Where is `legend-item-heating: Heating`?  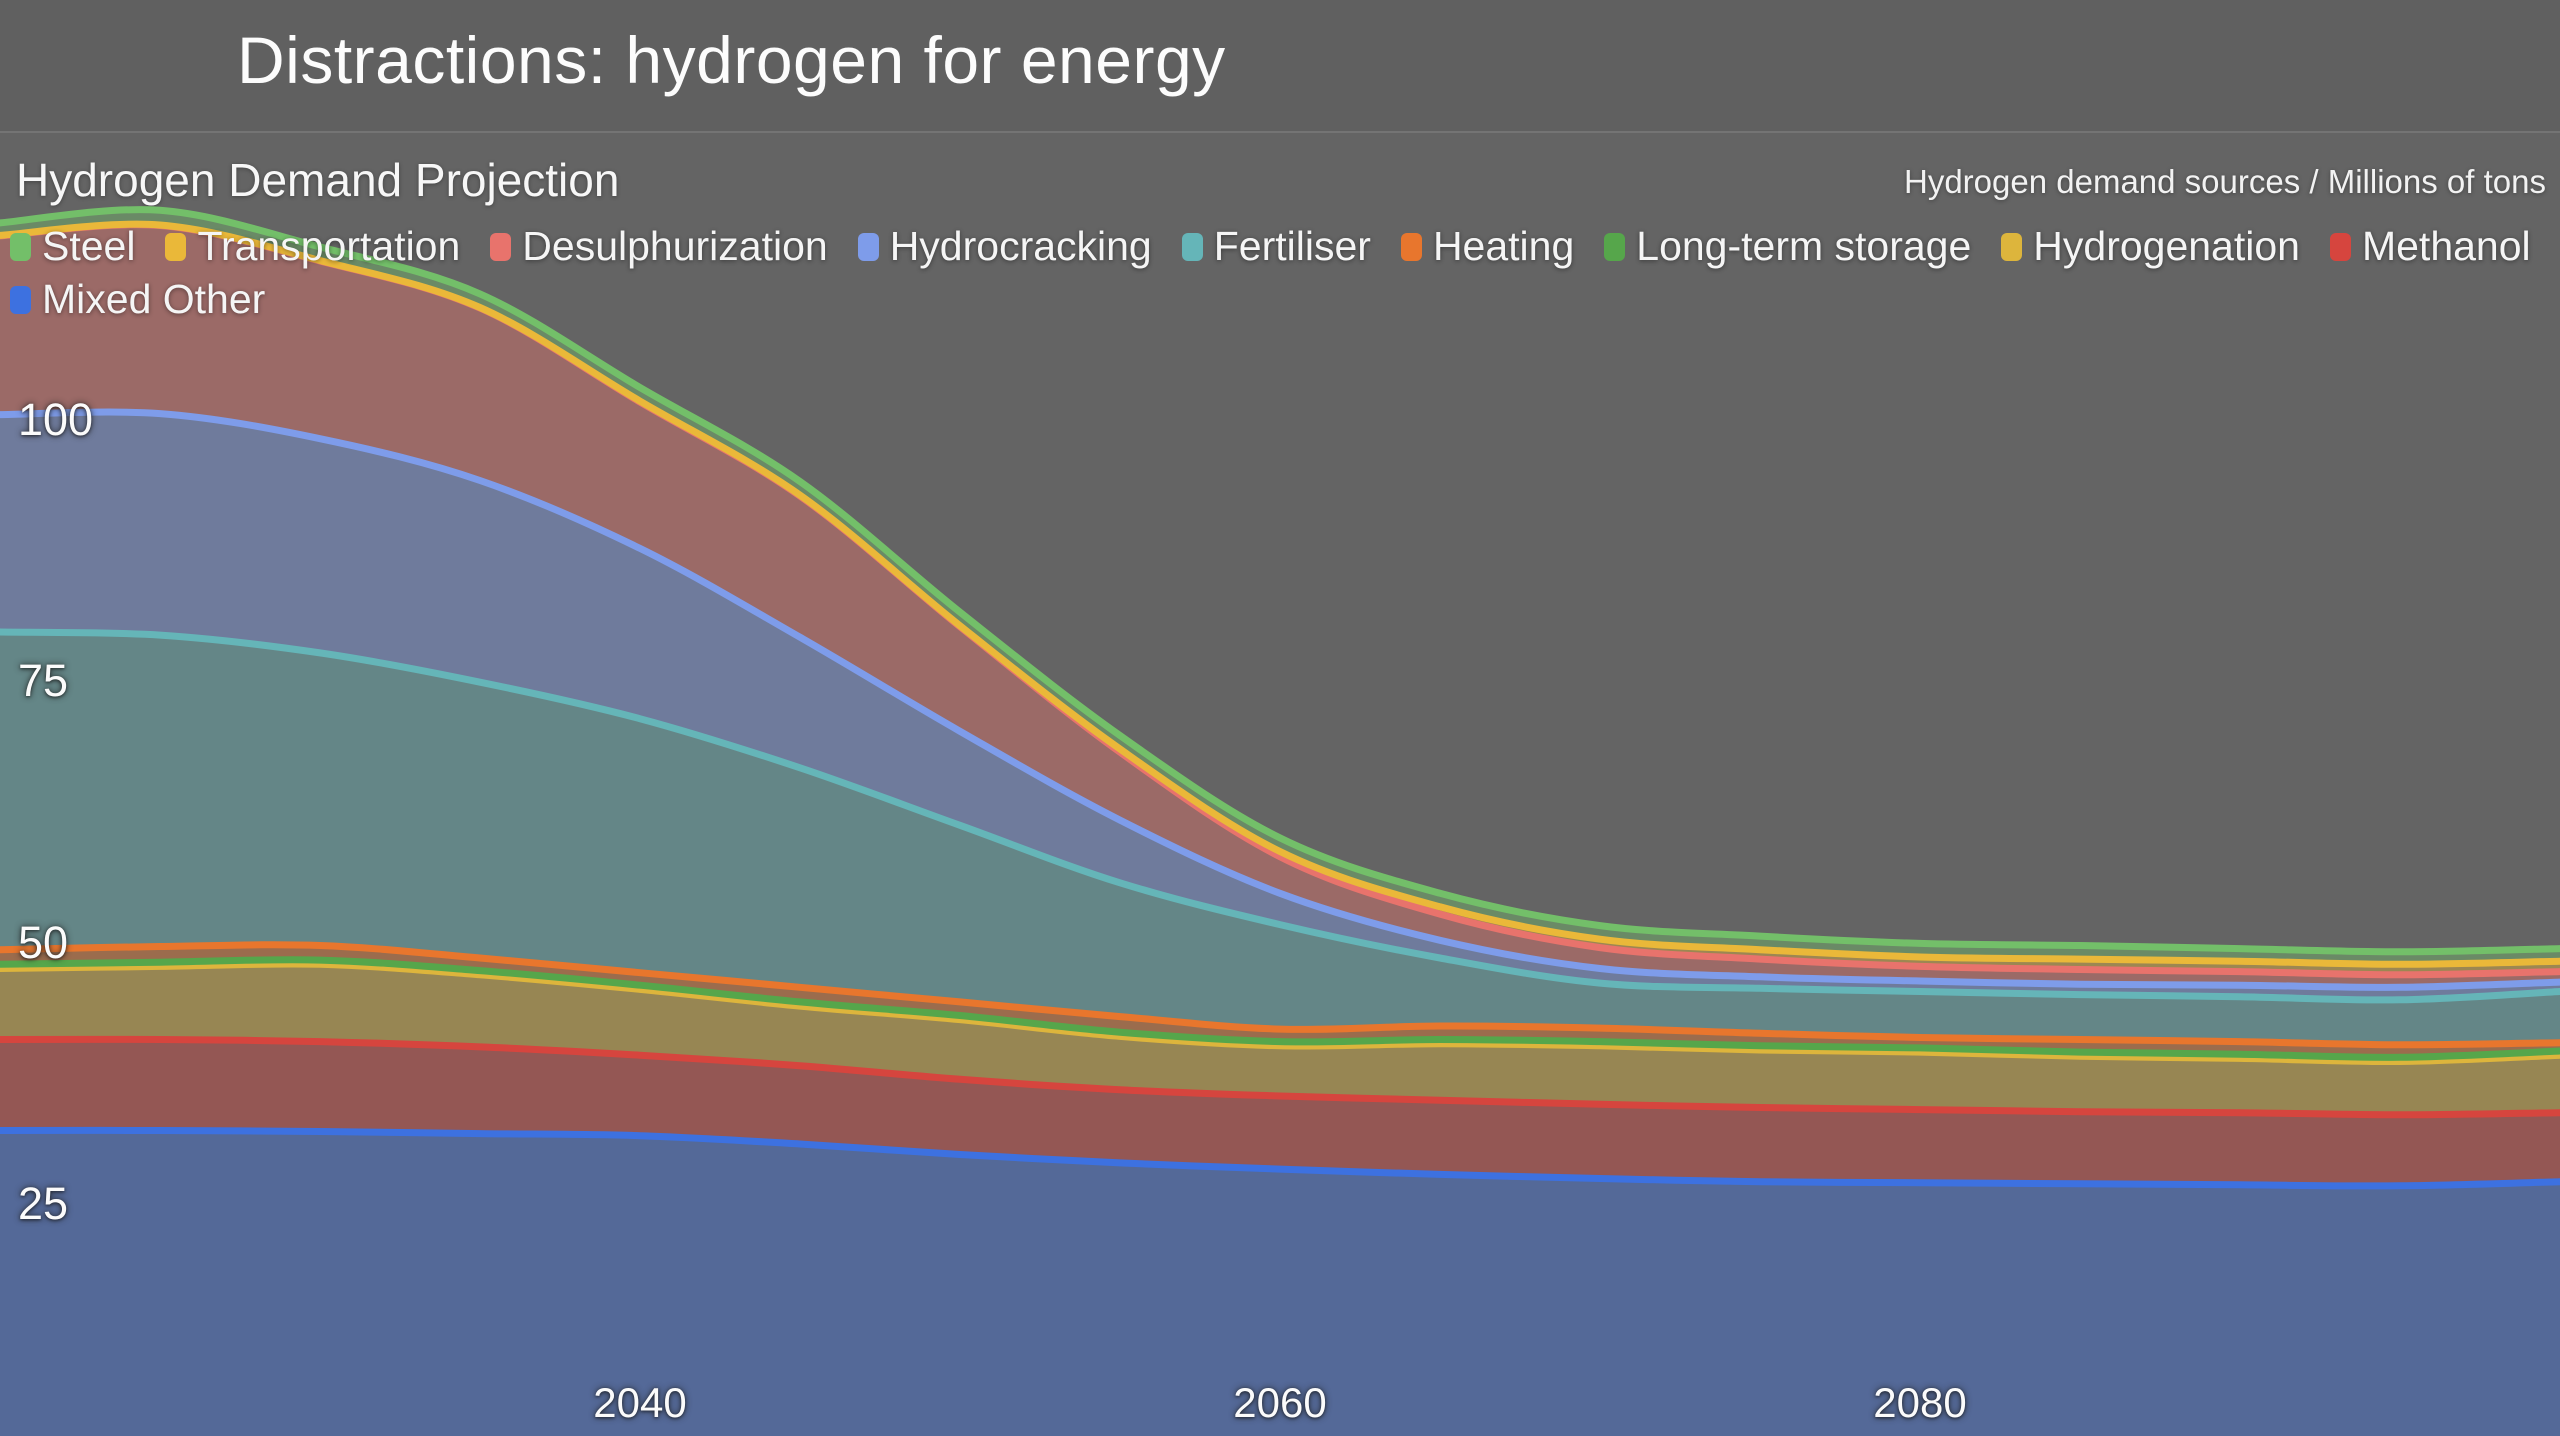 legend-item-heating: Heating is located at coordinates (1487, 246).